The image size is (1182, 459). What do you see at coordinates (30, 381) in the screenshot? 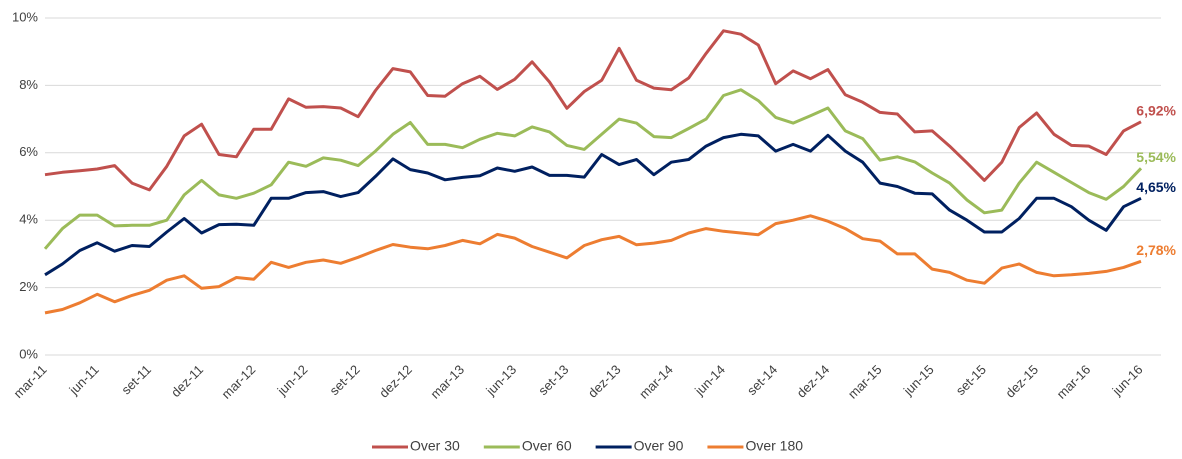
I see `x-tick-label: mar-11` at bounding box center [30, 381].